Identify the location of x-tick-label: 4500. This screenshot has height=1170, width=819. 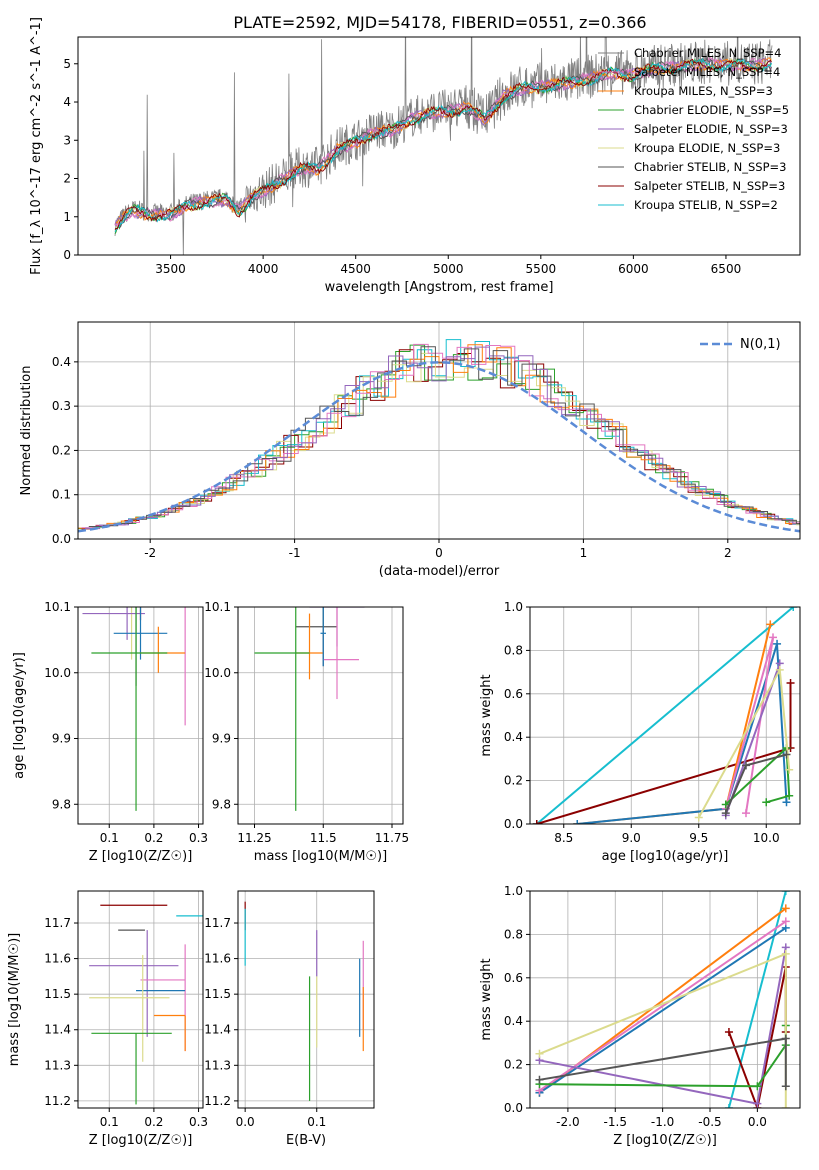
(355, 269).